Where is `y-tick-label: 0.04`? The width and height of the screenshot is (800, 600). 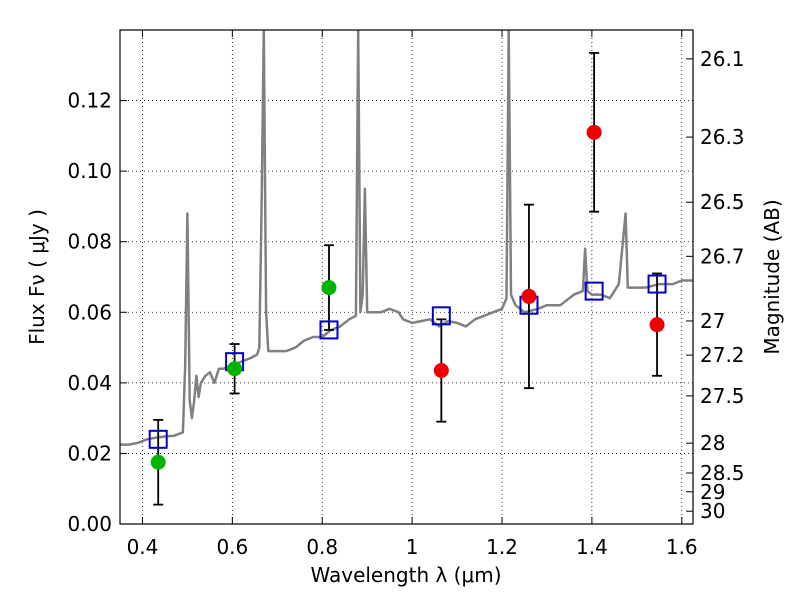 y-tick-label: 0.04 is located at coordinates (89, 383).